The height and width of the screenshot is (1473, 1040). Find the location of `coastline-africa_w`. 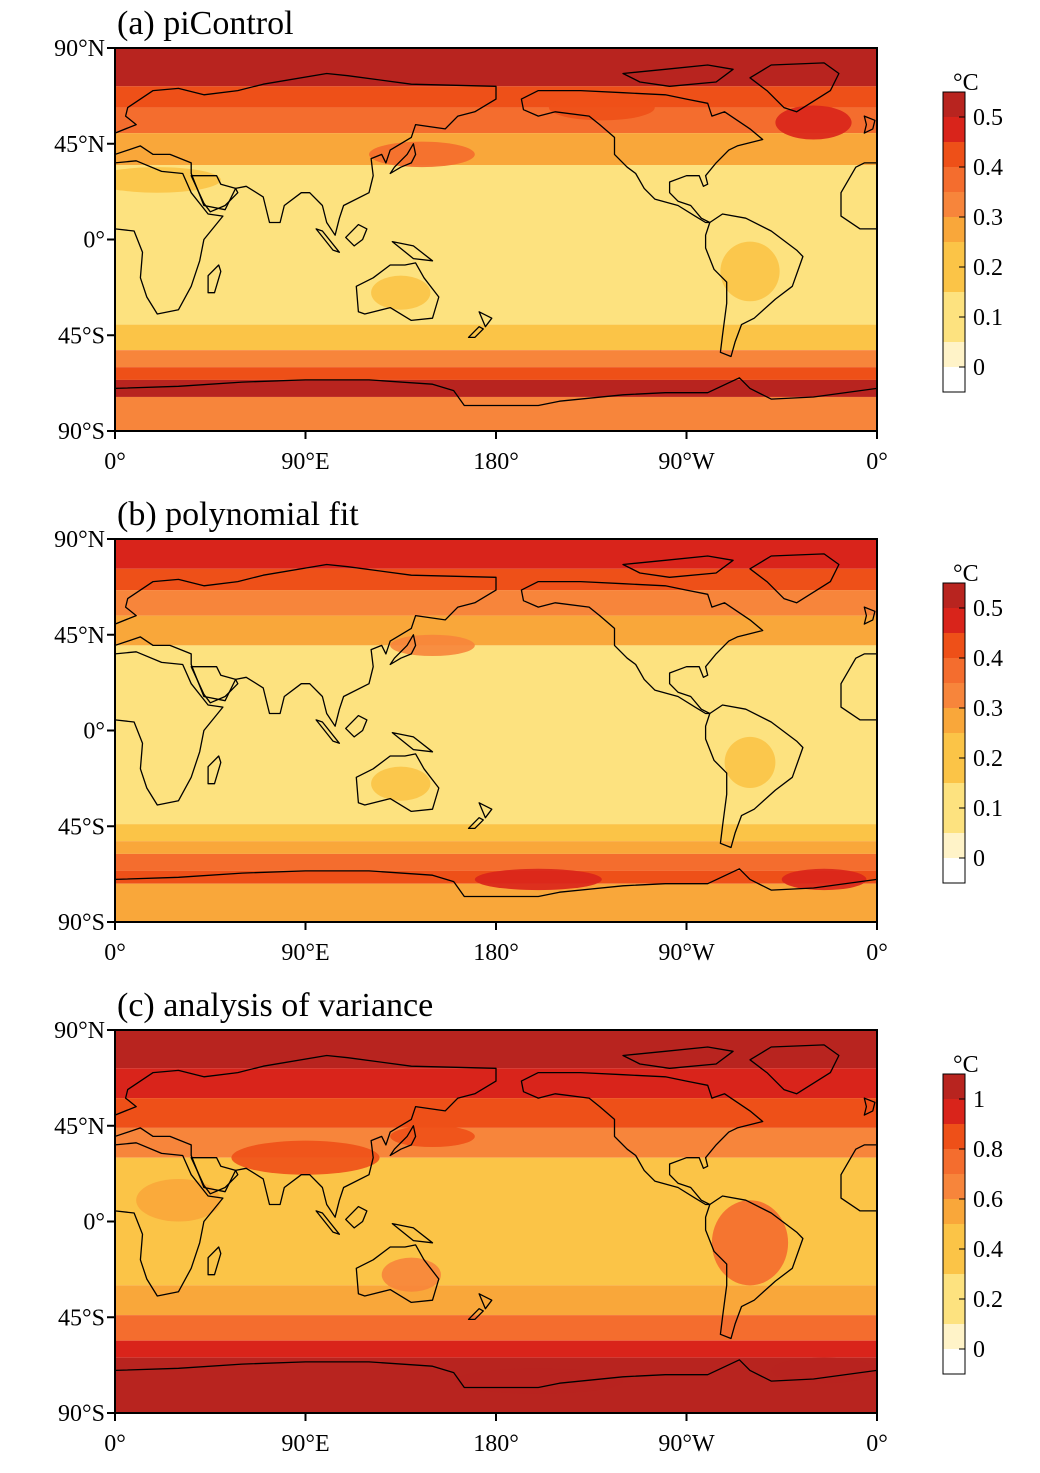

coastline-africa_w is located at coordinates (858, 687).